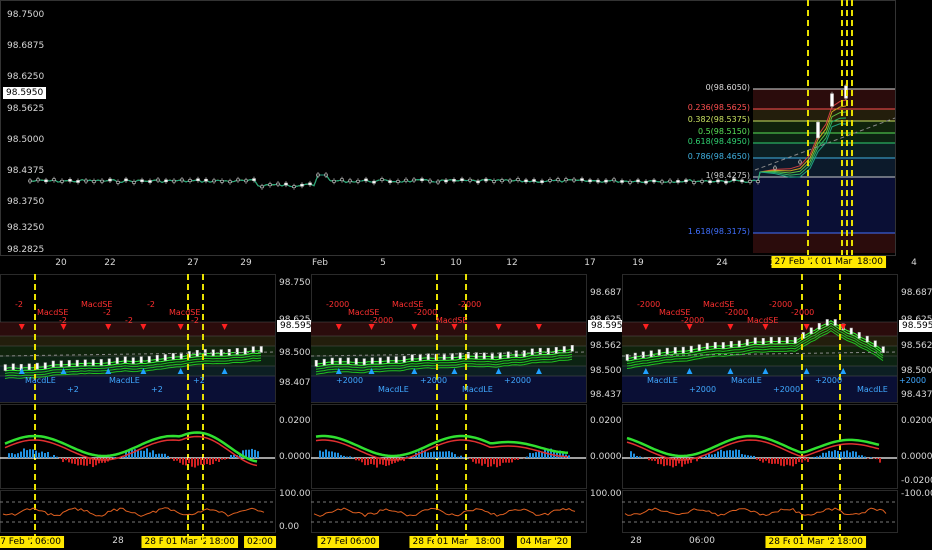  I want to click on trendline, so click(825, 144).